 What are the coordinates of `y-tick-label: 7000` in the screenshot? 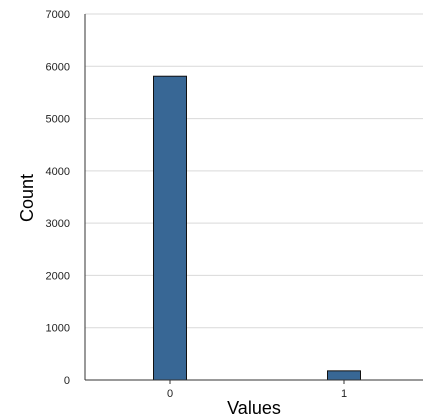 It's located at (58, 15).